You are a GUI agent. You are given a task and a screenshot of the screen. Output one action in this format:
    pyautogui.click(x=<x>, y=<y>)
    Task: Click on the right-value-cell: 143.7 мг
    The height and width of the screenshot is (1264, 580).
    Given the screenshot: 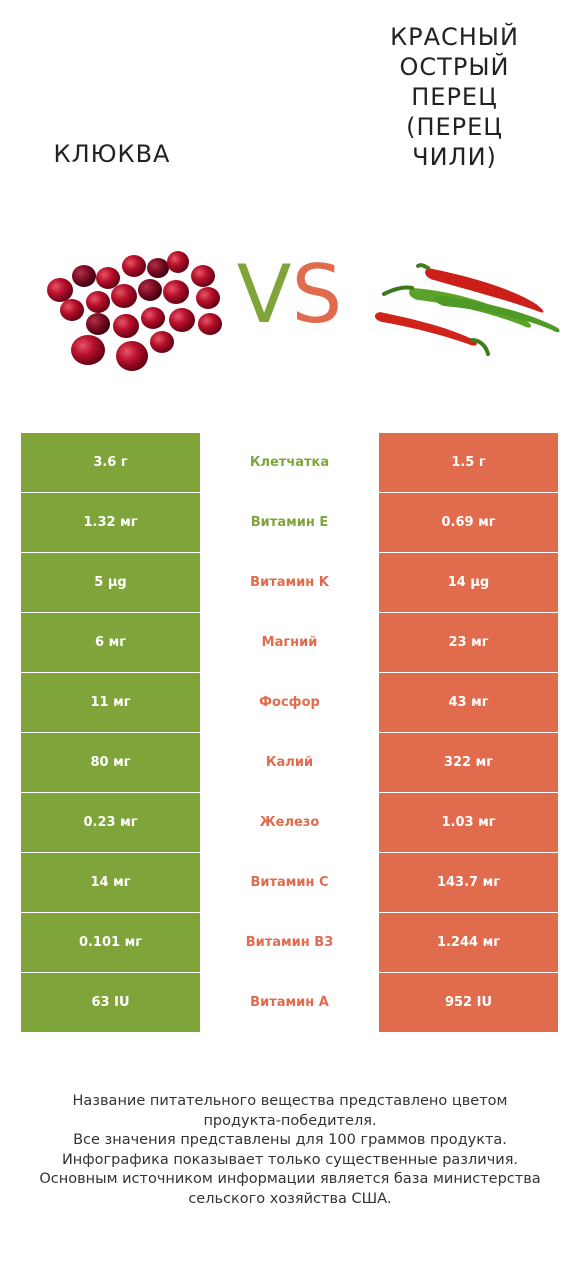 What is the action you would take?
    pyautogui.click(x=468, y=882)
    